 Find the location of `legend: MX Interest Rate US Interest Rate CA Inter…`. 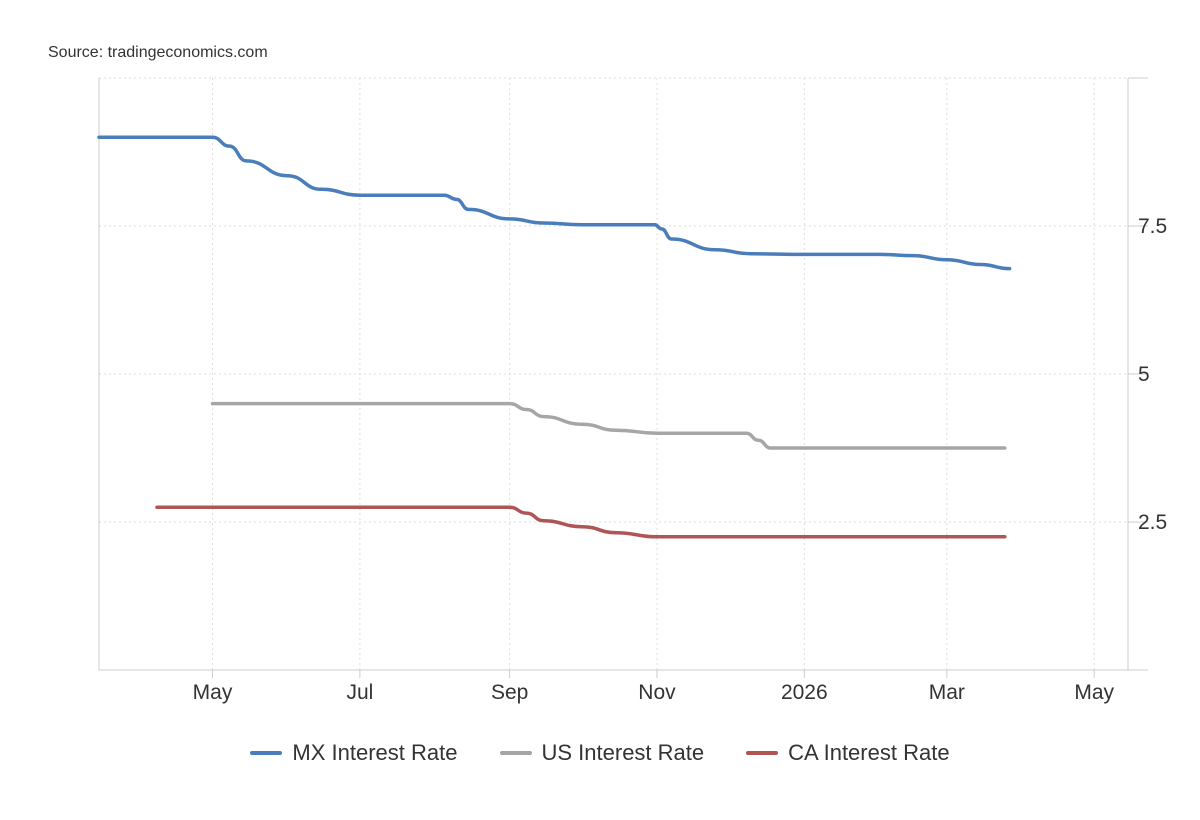

legend: MX Interest Rate US Interest Rate CA Inter… is located at coordinates (600, 753).